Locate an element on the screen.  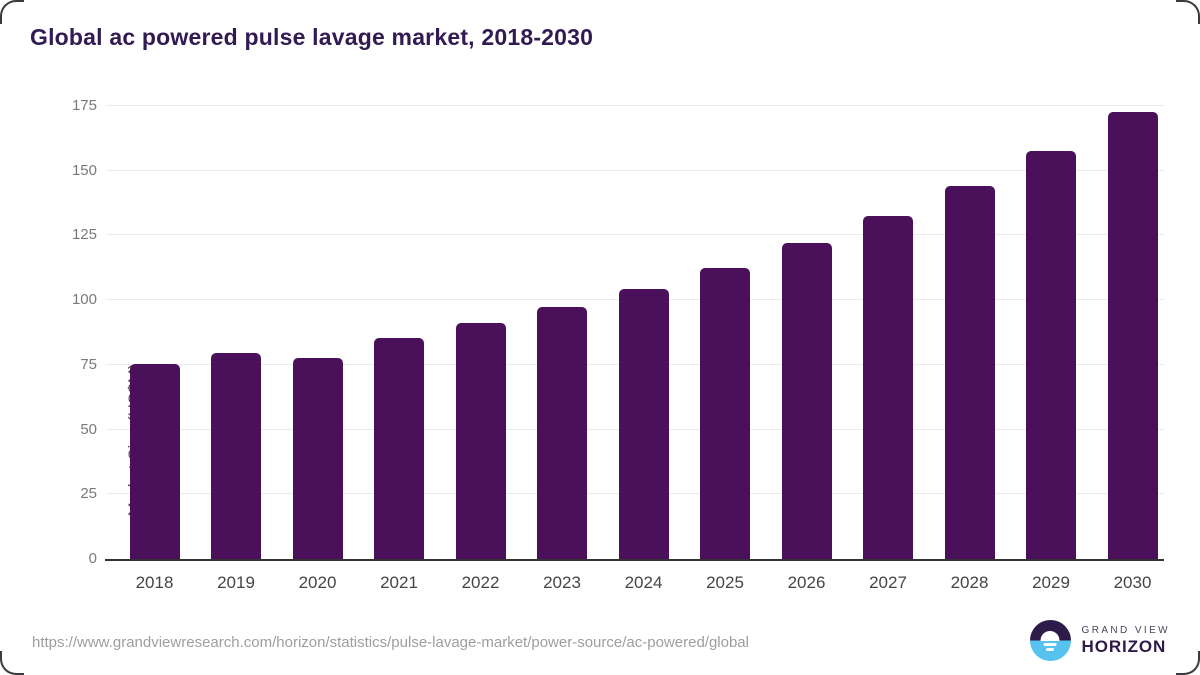
y-tick-label-25: 25 is located at coordinates (88, 494).